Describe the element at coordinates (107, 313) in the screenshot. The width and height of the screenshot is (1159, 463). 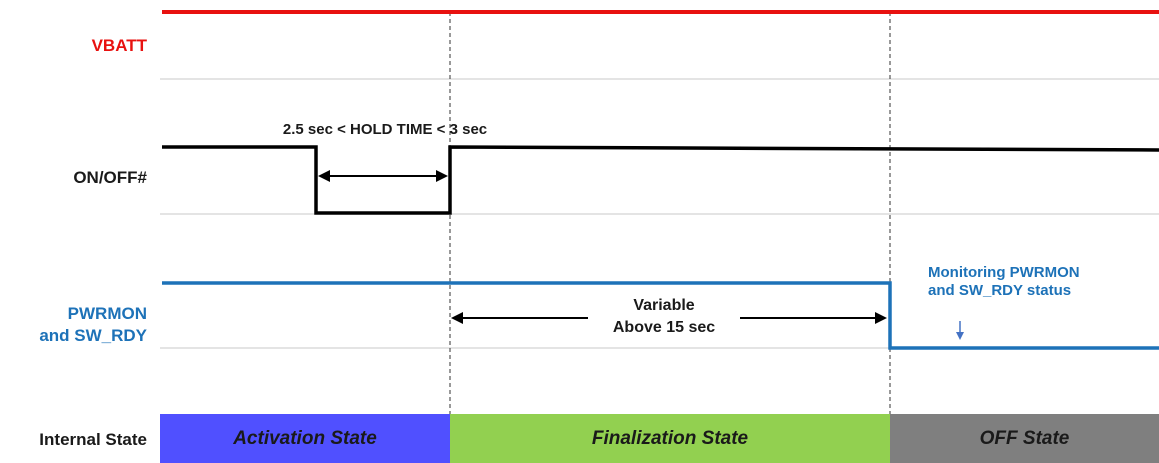
I see `label-pwrmon-line1: PWRMON` at that location.